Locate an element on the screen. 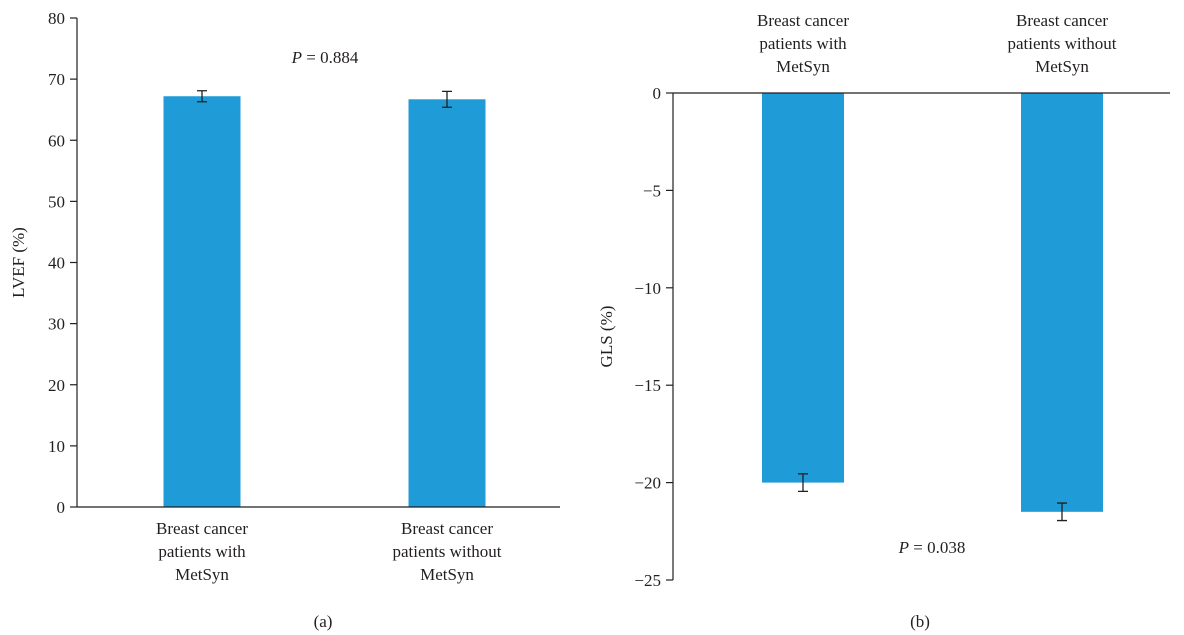 The width and height of the screenshot is (1184, 635). error-bars-b is located at coordinates (932, 497).